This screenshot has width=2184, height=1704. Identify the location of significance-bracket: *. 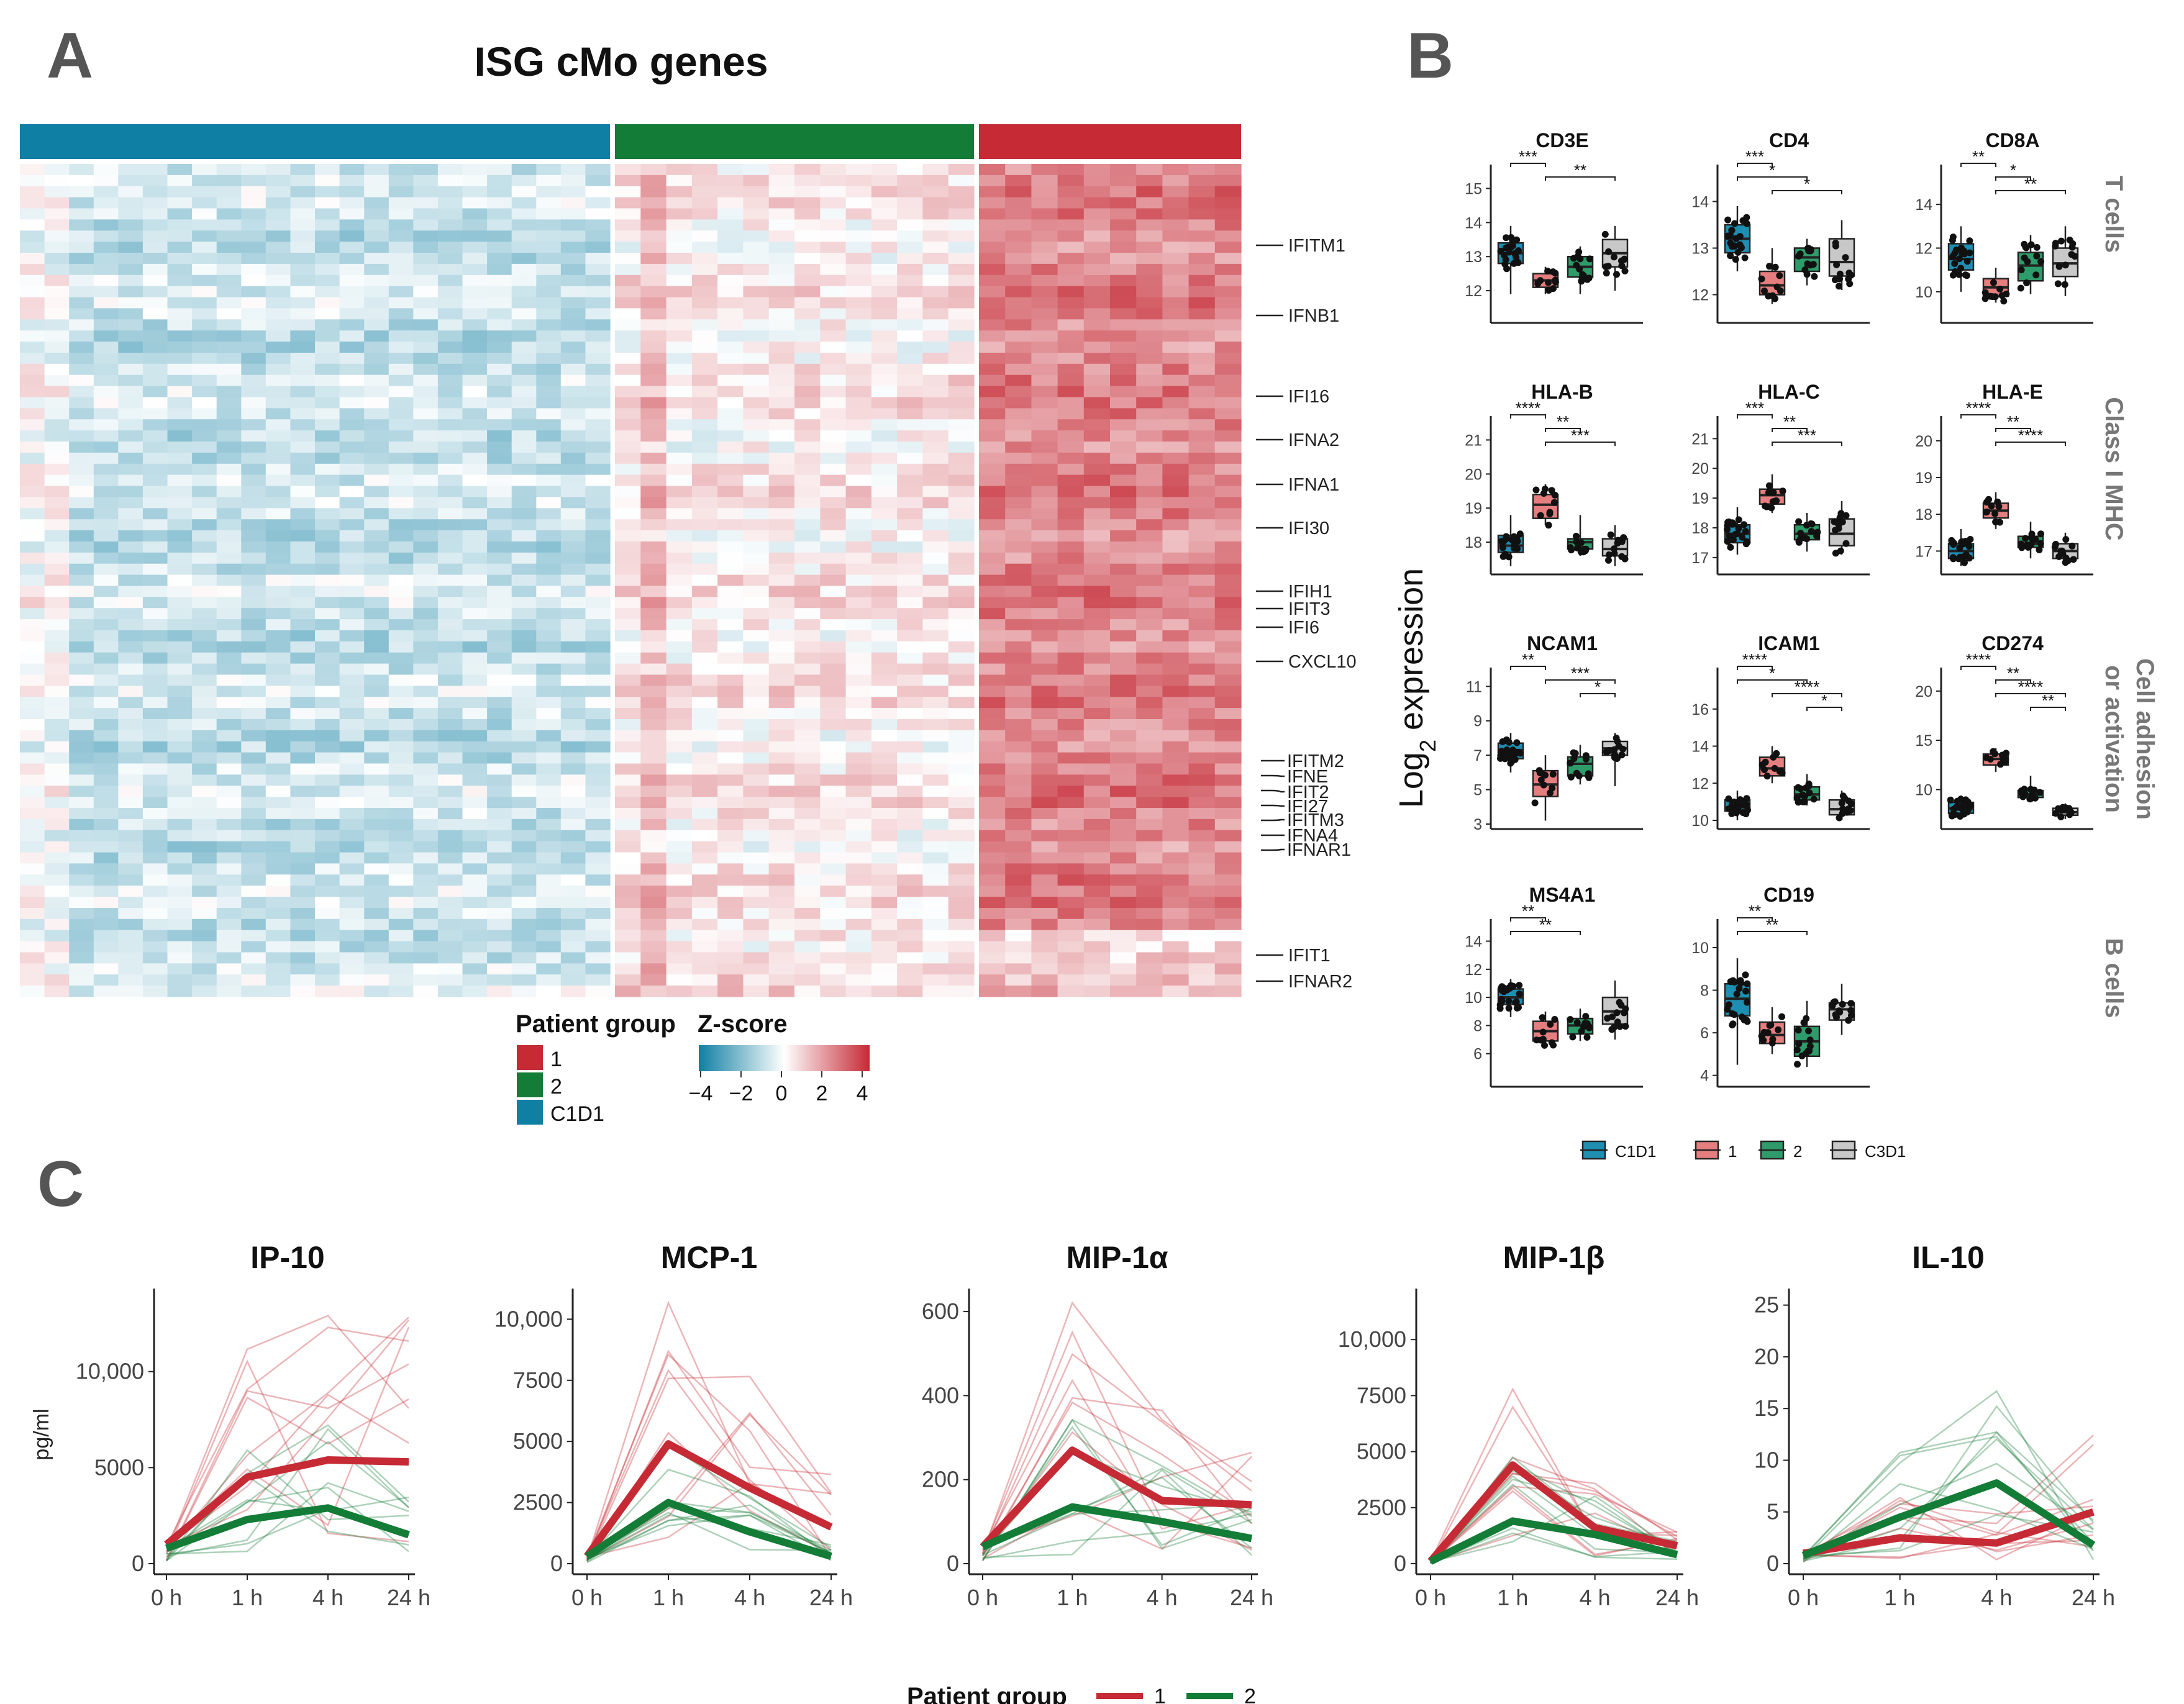
(1772, 171).